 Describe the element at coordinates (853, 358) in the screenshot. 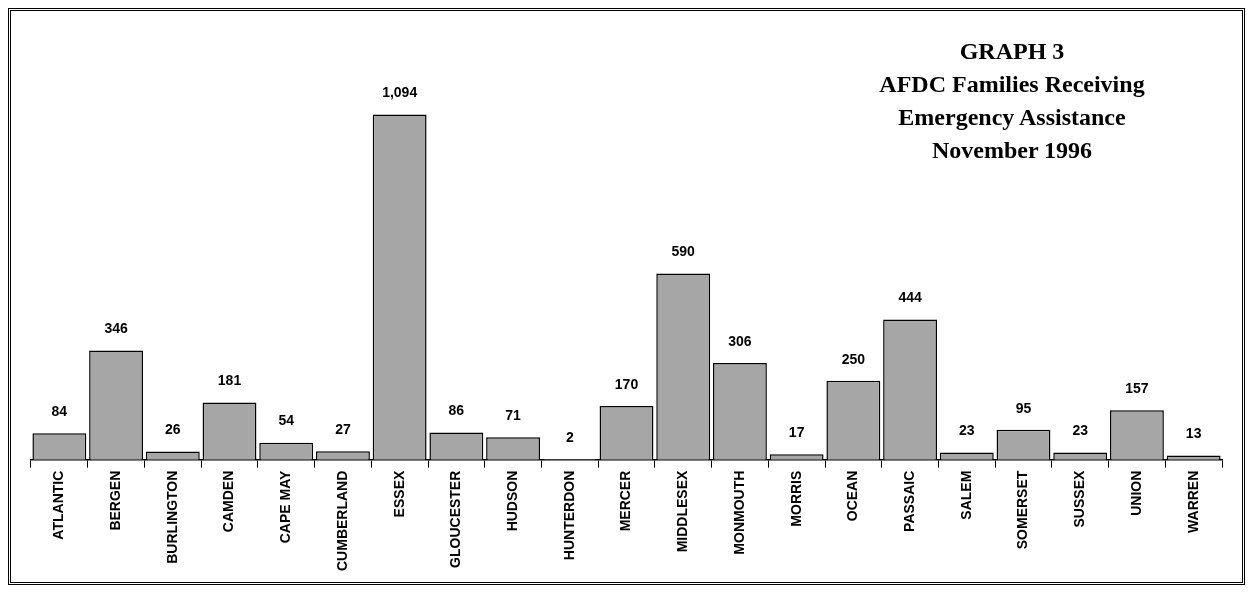

I see `data-label: 250` at that location.